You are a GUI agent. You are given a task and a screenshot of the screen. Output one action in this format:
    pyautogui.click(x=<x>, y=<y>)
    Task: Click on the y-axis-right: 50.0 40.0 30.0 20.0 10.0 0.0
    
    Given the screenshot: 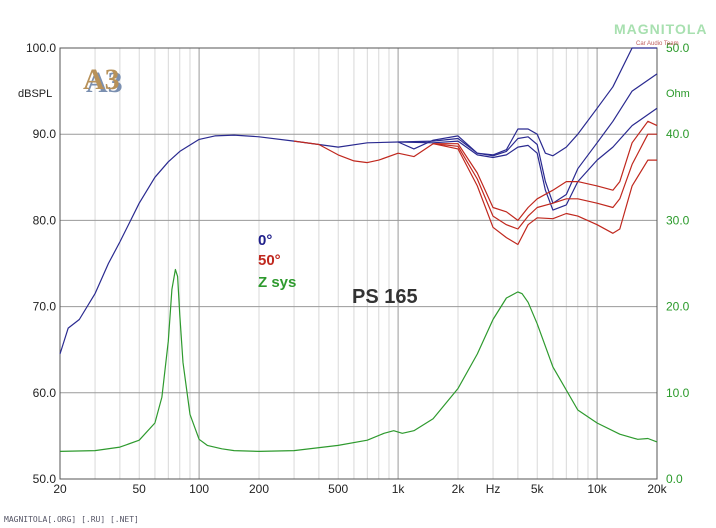 What is the action you would take?
    pyautogui.click(x=678, y=263)
    